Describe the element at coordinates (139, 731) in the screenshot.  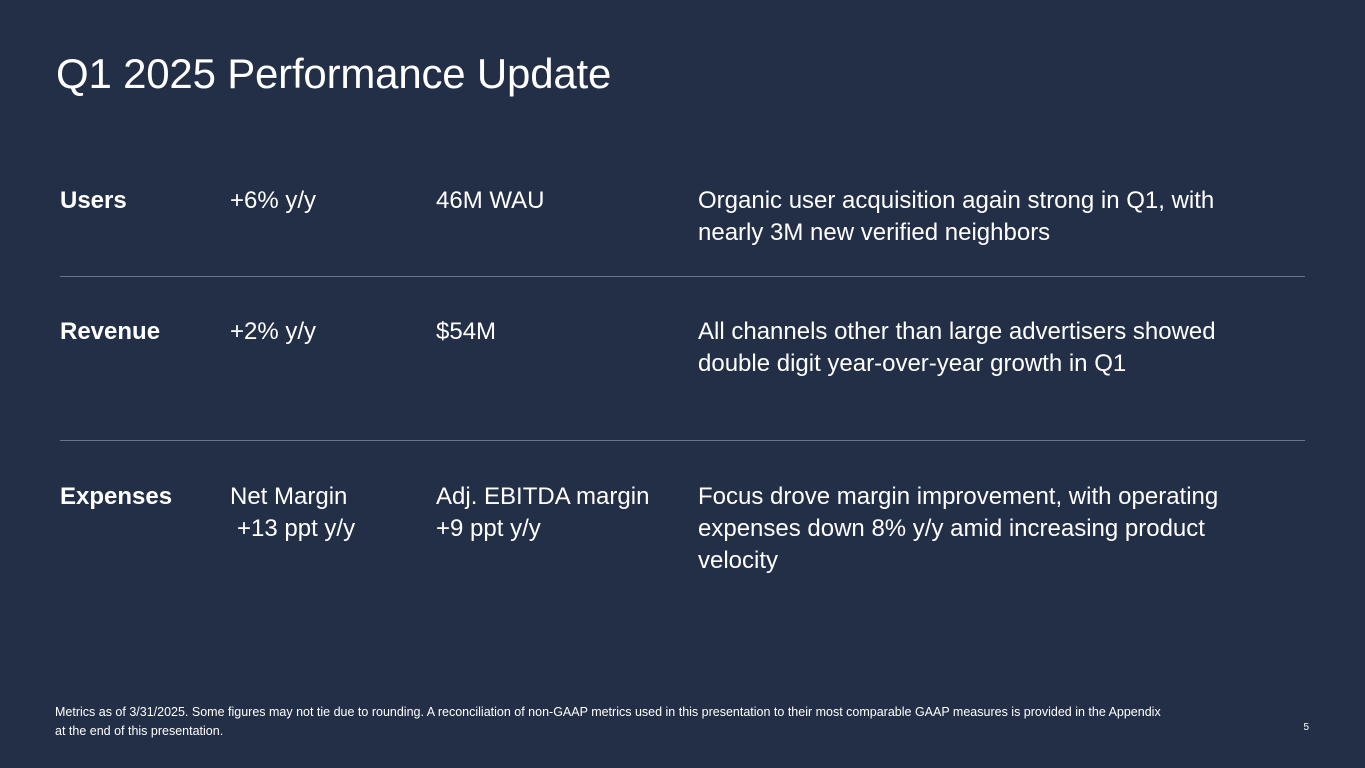
I see `footnote-line: at the end of this presentation.` at that location.